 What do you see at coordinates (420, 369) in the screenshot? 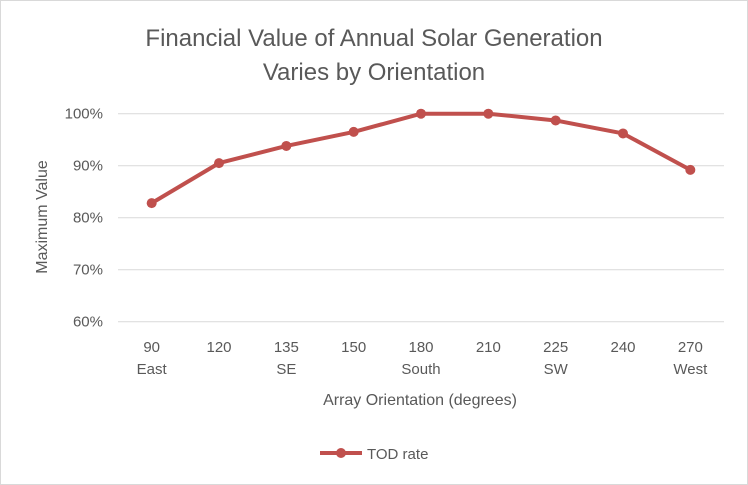
I see `x-tick-sublabel: South` at bounding box center [420, 369].